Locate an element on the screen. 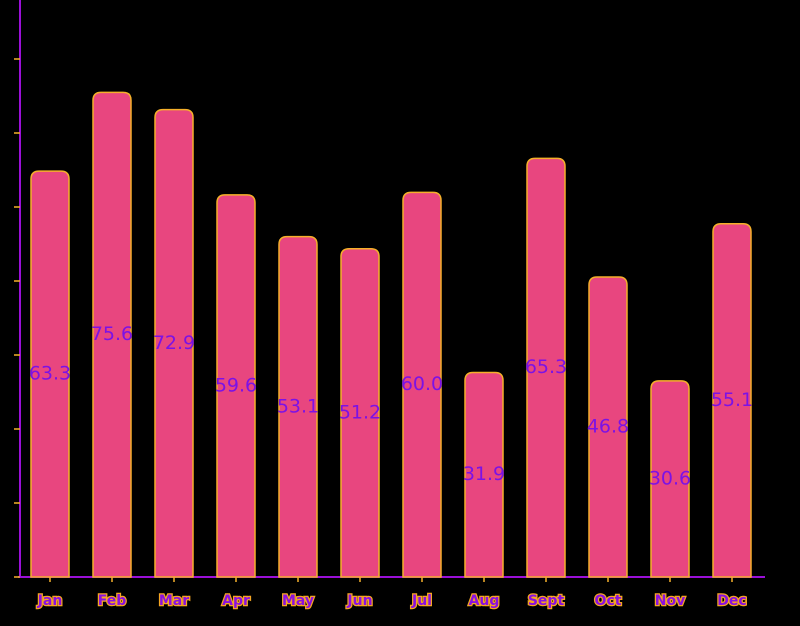  data-label: 65.3 is located at coordinates (546, 367).